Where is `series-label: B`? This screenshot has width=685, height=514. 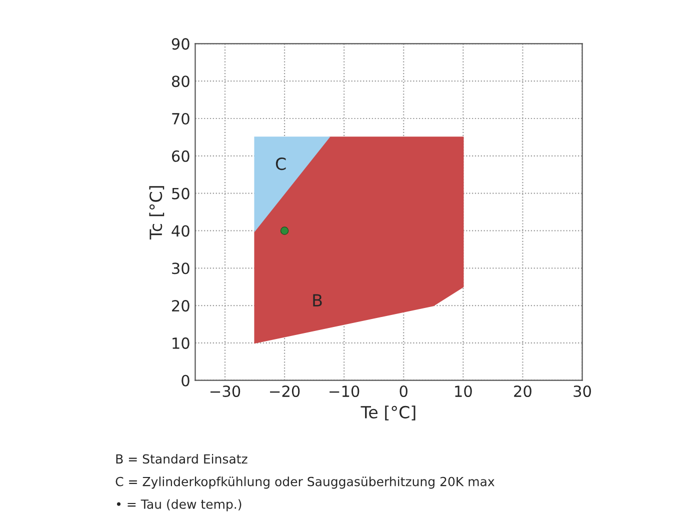 series-label: B is located at coordinates (317, 300).